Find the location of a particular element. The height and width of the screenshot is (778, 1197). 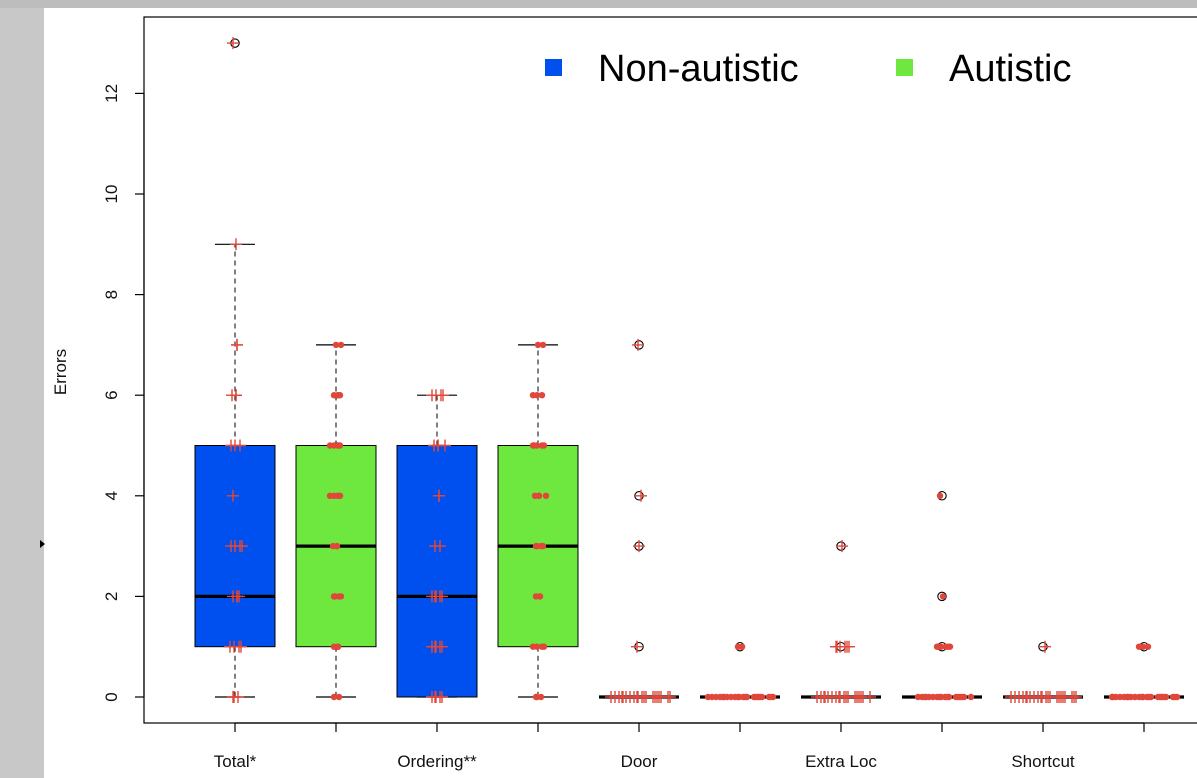

window-top-bar is located at coordinates (598, 4).